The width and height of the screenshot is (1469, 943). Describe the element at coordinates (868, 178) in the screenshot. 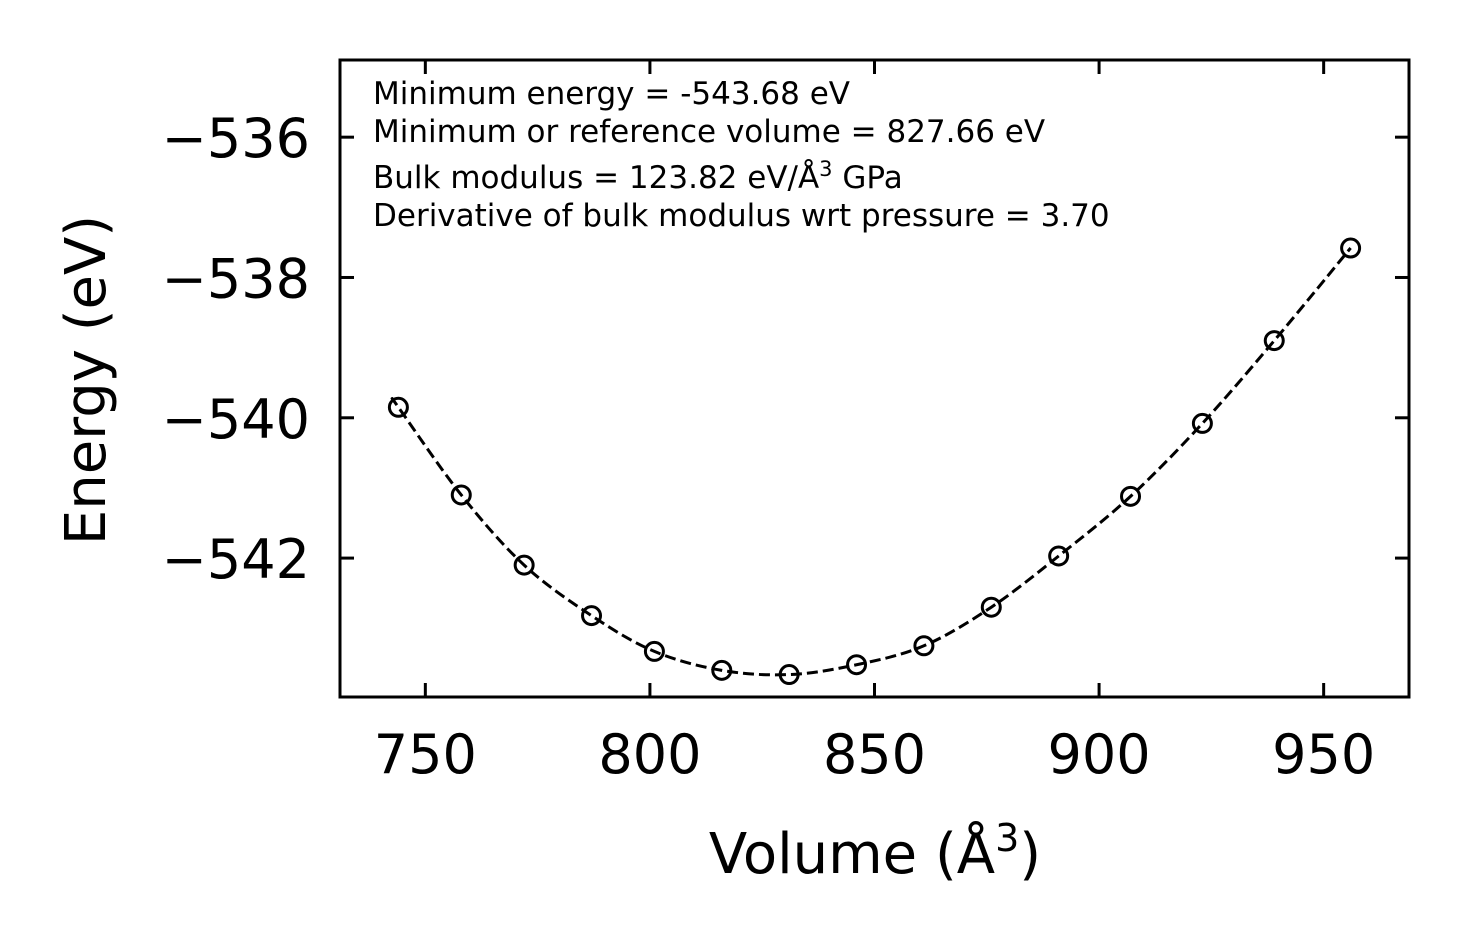

I see `annotation-bulk-modulus-unit: GPa` at that location.